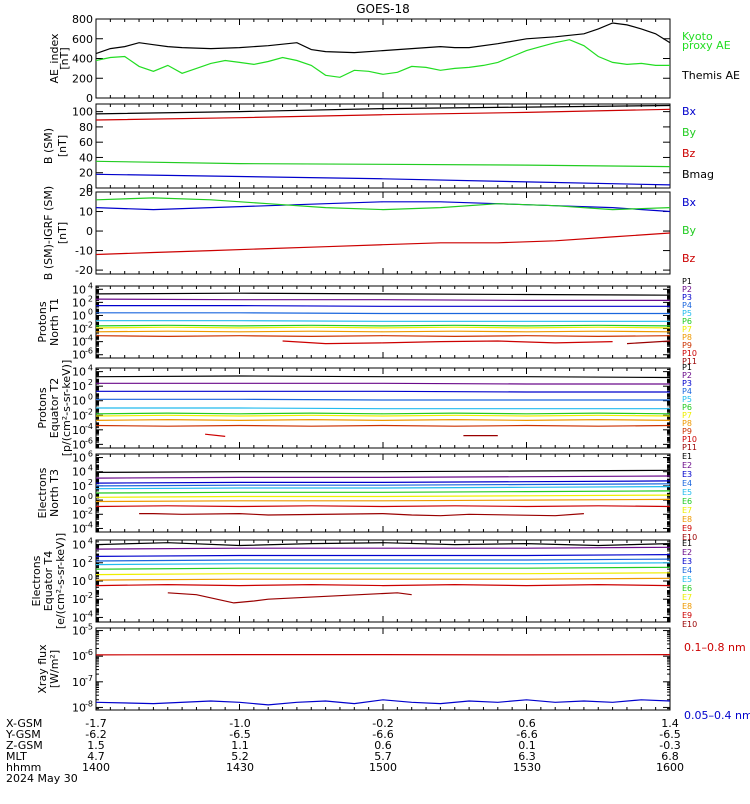 The width and height of the screenshot is (750, 804). I want to click on y-tick-label: 800, so click(82, 19).